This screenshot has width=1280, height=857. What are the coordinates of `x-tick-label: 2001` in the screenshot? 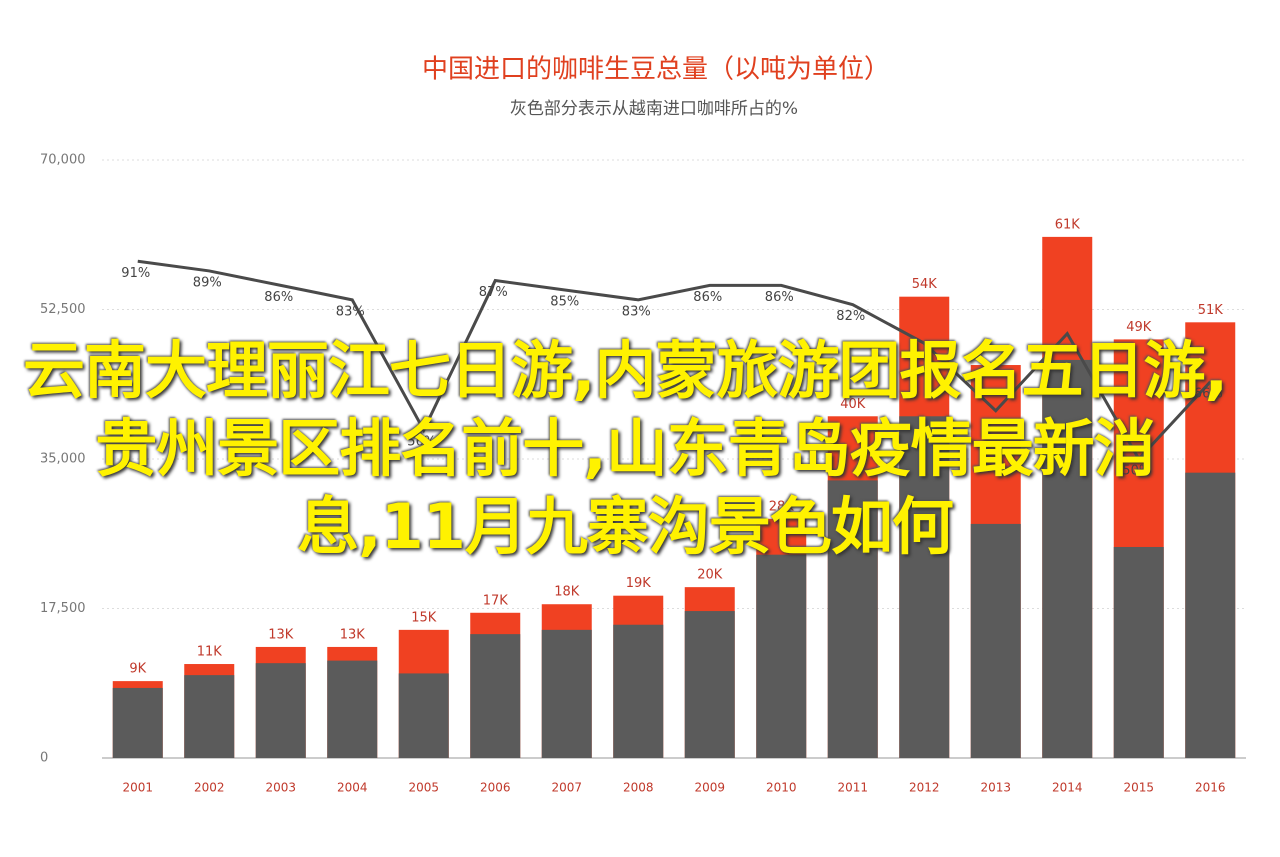 It's located at (137, 788).